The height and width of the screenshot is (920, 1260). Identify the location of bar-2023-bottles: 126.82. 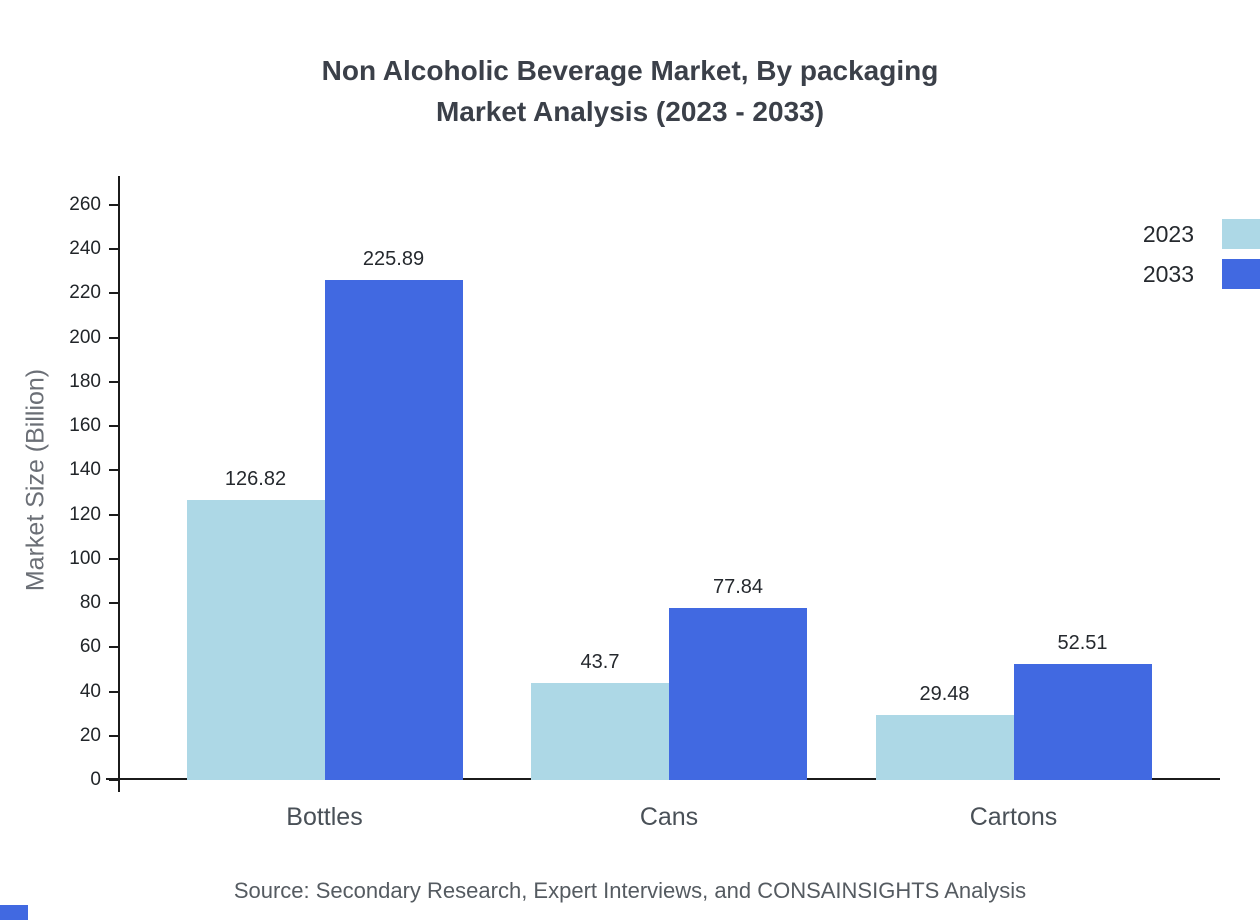
(255, 624).